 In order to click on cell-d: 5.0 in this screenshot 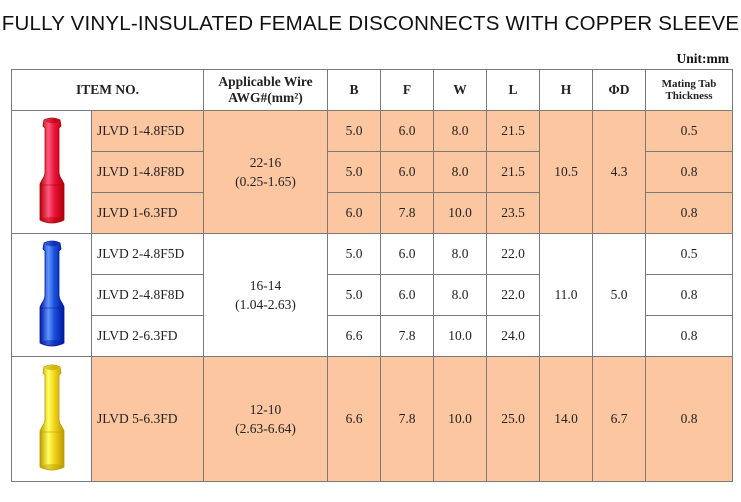, I will do `click(619, 295)`.